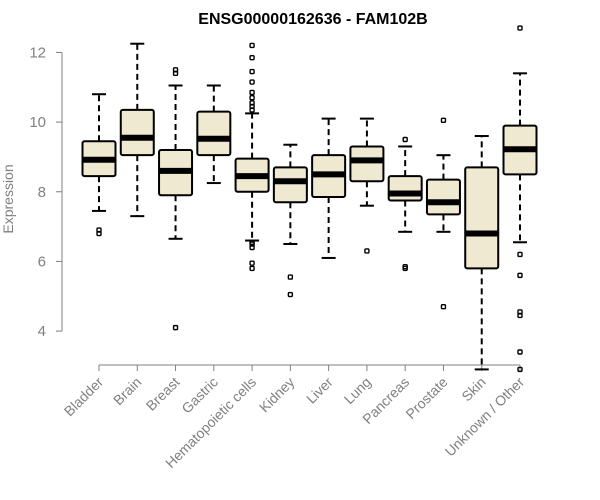 This screenshot has height=500, width=600. Describe the element at coordinates (37, 122) in the screenshot. I see `y-tick-label: 10` at that location.